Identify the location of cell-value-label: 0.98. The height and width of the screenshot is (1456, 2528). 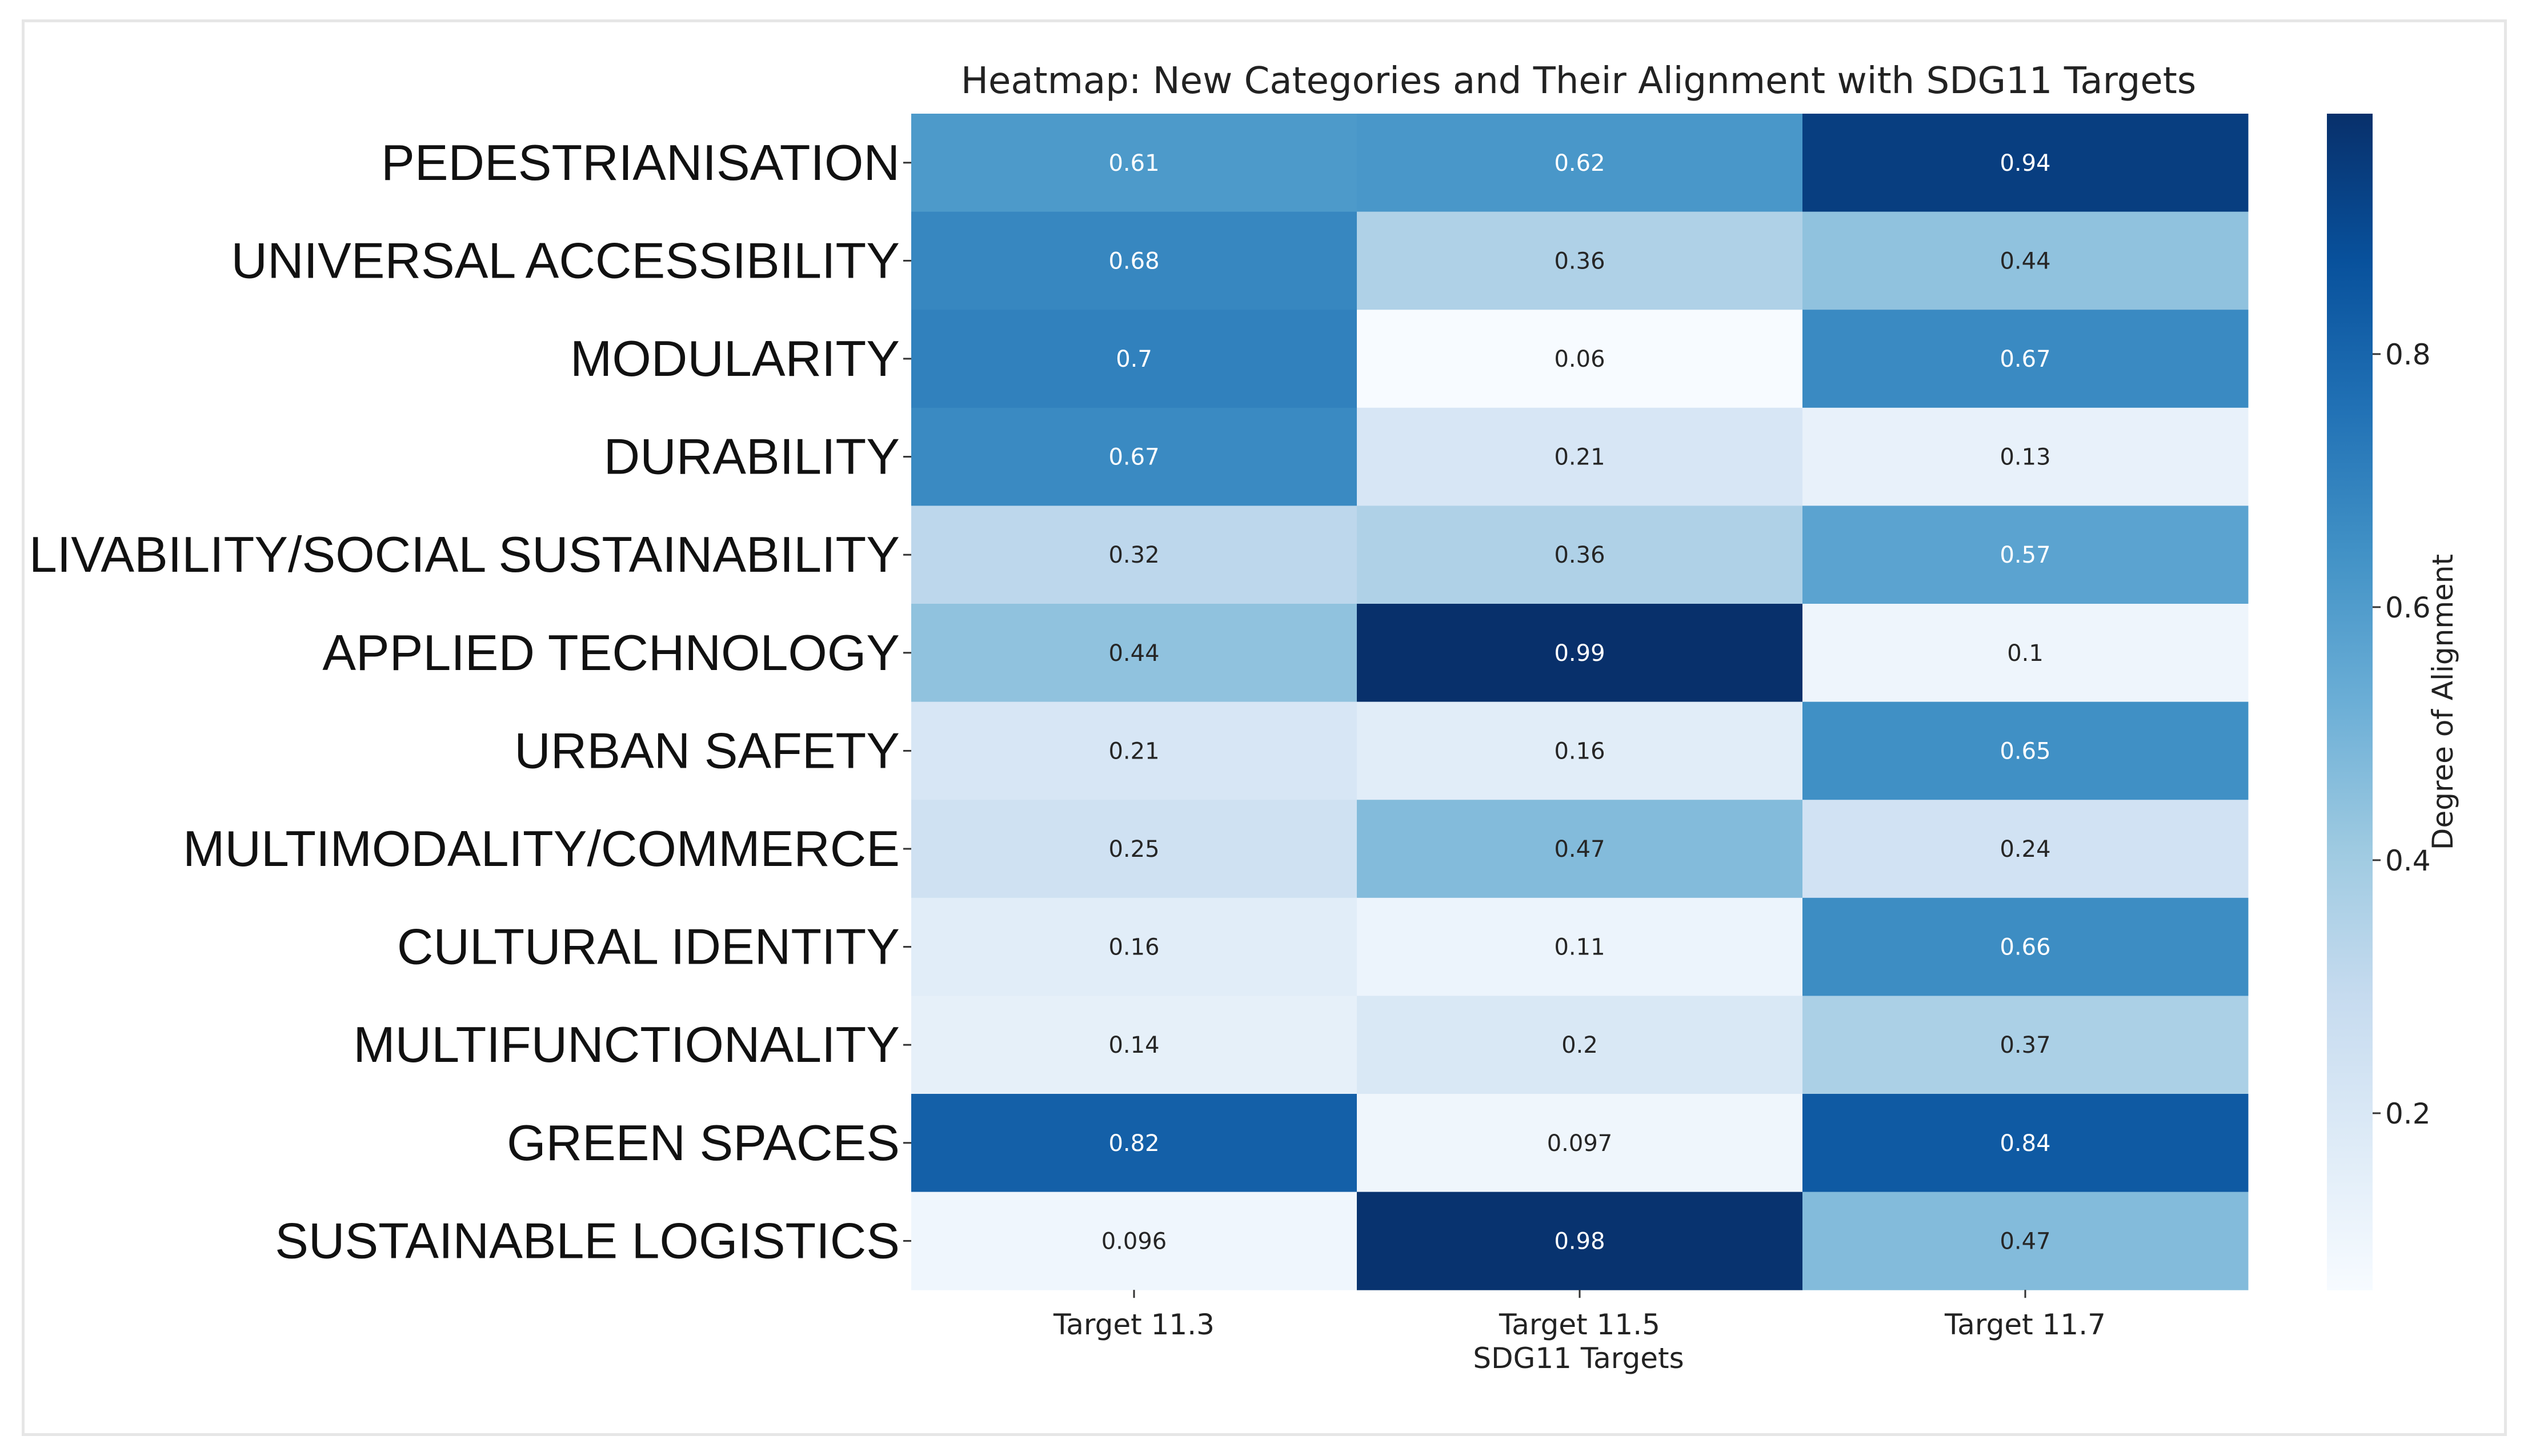
(1579, 1241).